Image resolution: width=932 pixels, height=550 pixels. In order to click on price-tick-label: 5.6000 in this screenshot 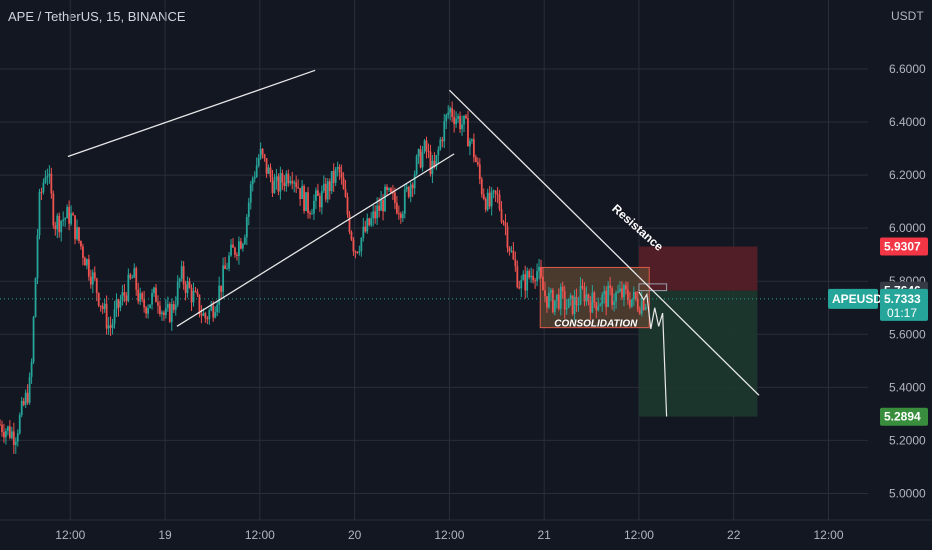, I will do `click(907, 334)`.